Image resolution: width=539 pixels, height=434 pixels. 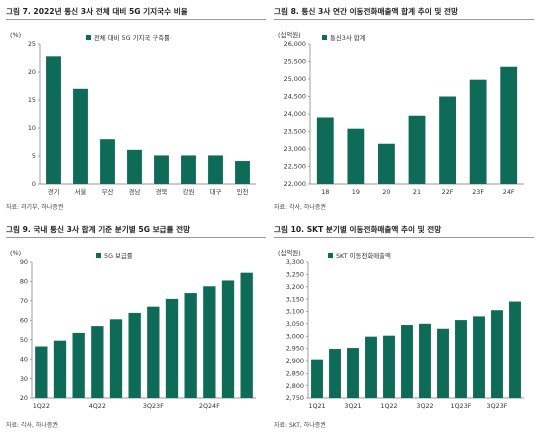 What do you see at coordinates (386, 192) in the screenshot?
I see `x-tick-label: 20` at bounding box center [386, 192].